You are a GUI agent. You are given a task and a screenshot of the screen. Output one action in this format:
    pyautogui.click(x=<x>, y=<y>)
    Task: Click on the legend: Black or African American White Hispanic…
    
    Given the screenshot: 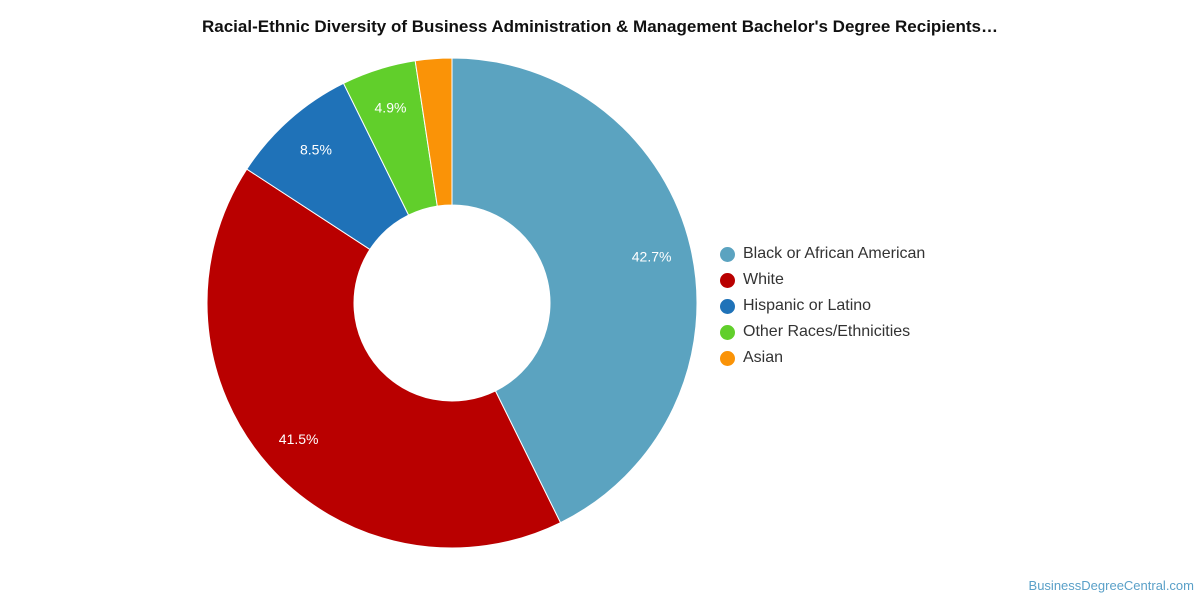 What is the action you would take?
    pyautogui.click(x=822, y=306)
    